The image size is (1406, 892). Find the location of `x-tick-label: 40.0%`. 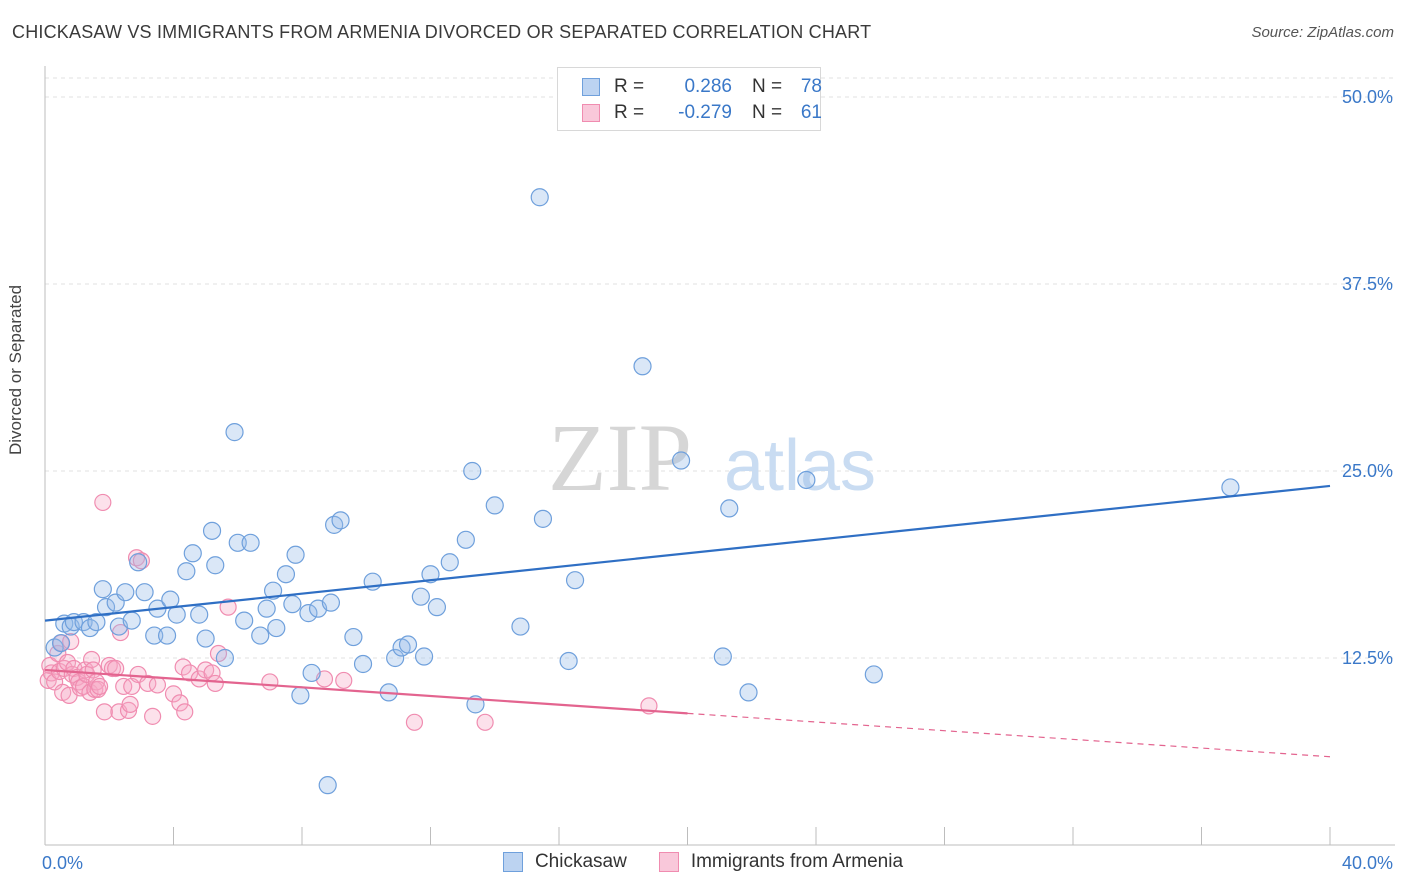

x-tick-label: 40.0% is located at coordinates (1367, 863).